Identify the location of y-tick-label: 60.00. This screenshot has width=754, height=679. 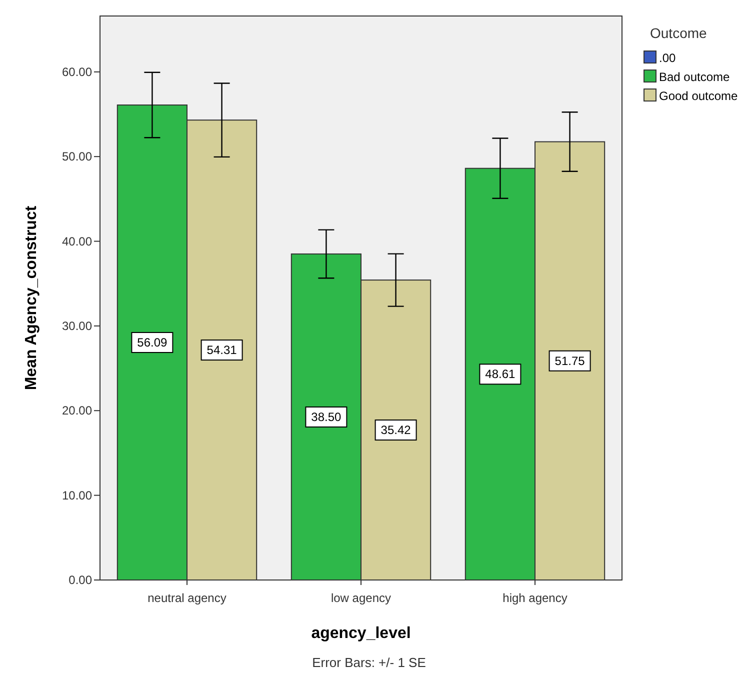
(77, 71).